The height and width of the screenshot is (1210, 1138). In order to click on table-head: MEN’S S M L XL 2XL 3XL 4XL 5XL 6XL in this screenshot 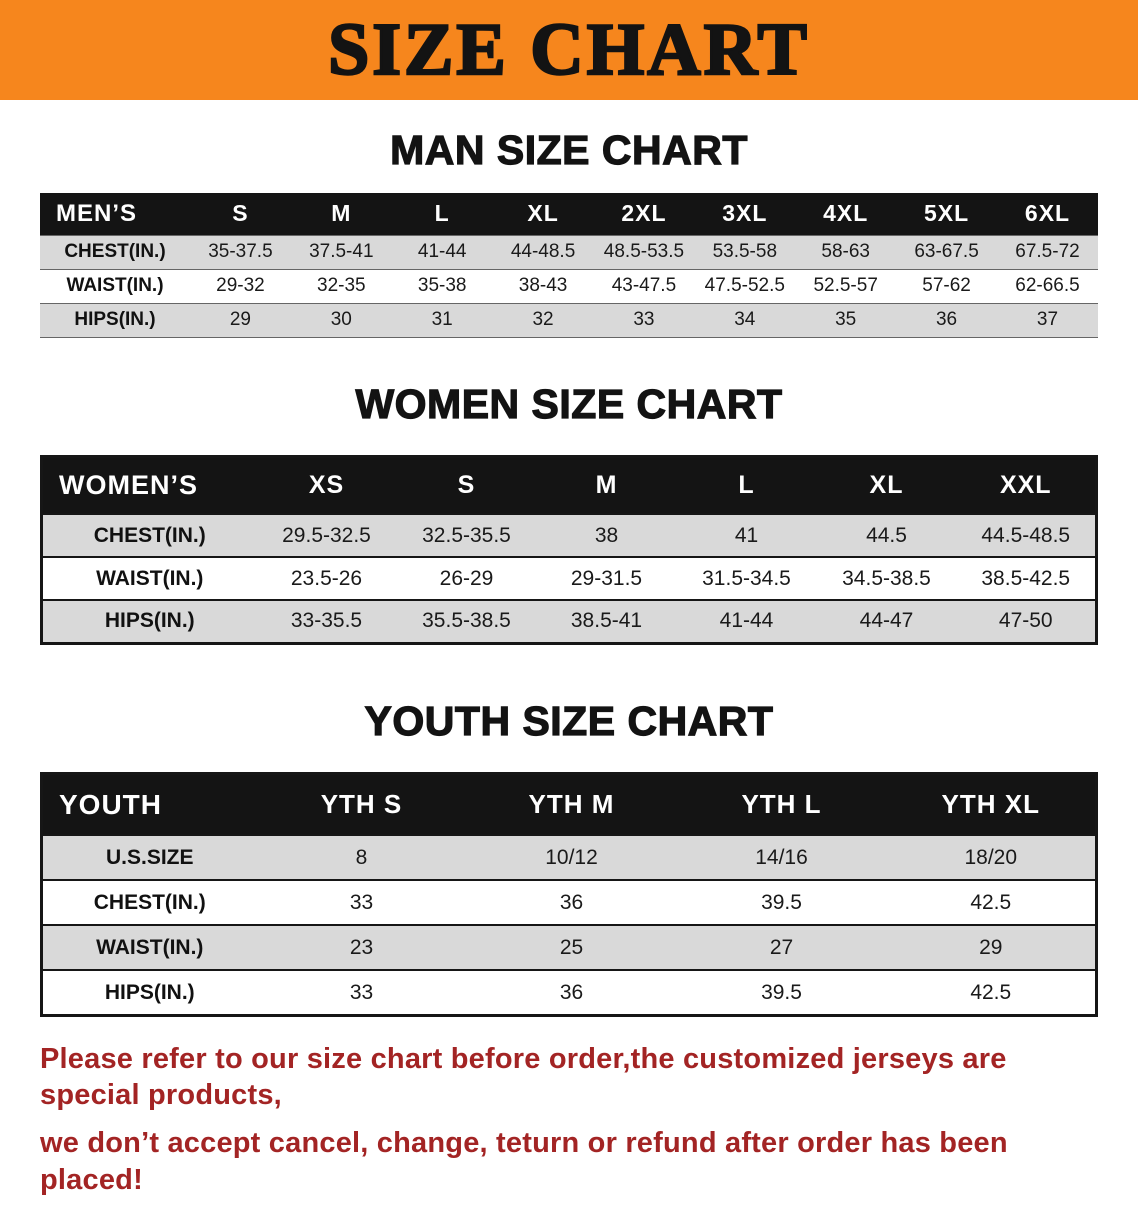, I will do `click(569, 214)`.